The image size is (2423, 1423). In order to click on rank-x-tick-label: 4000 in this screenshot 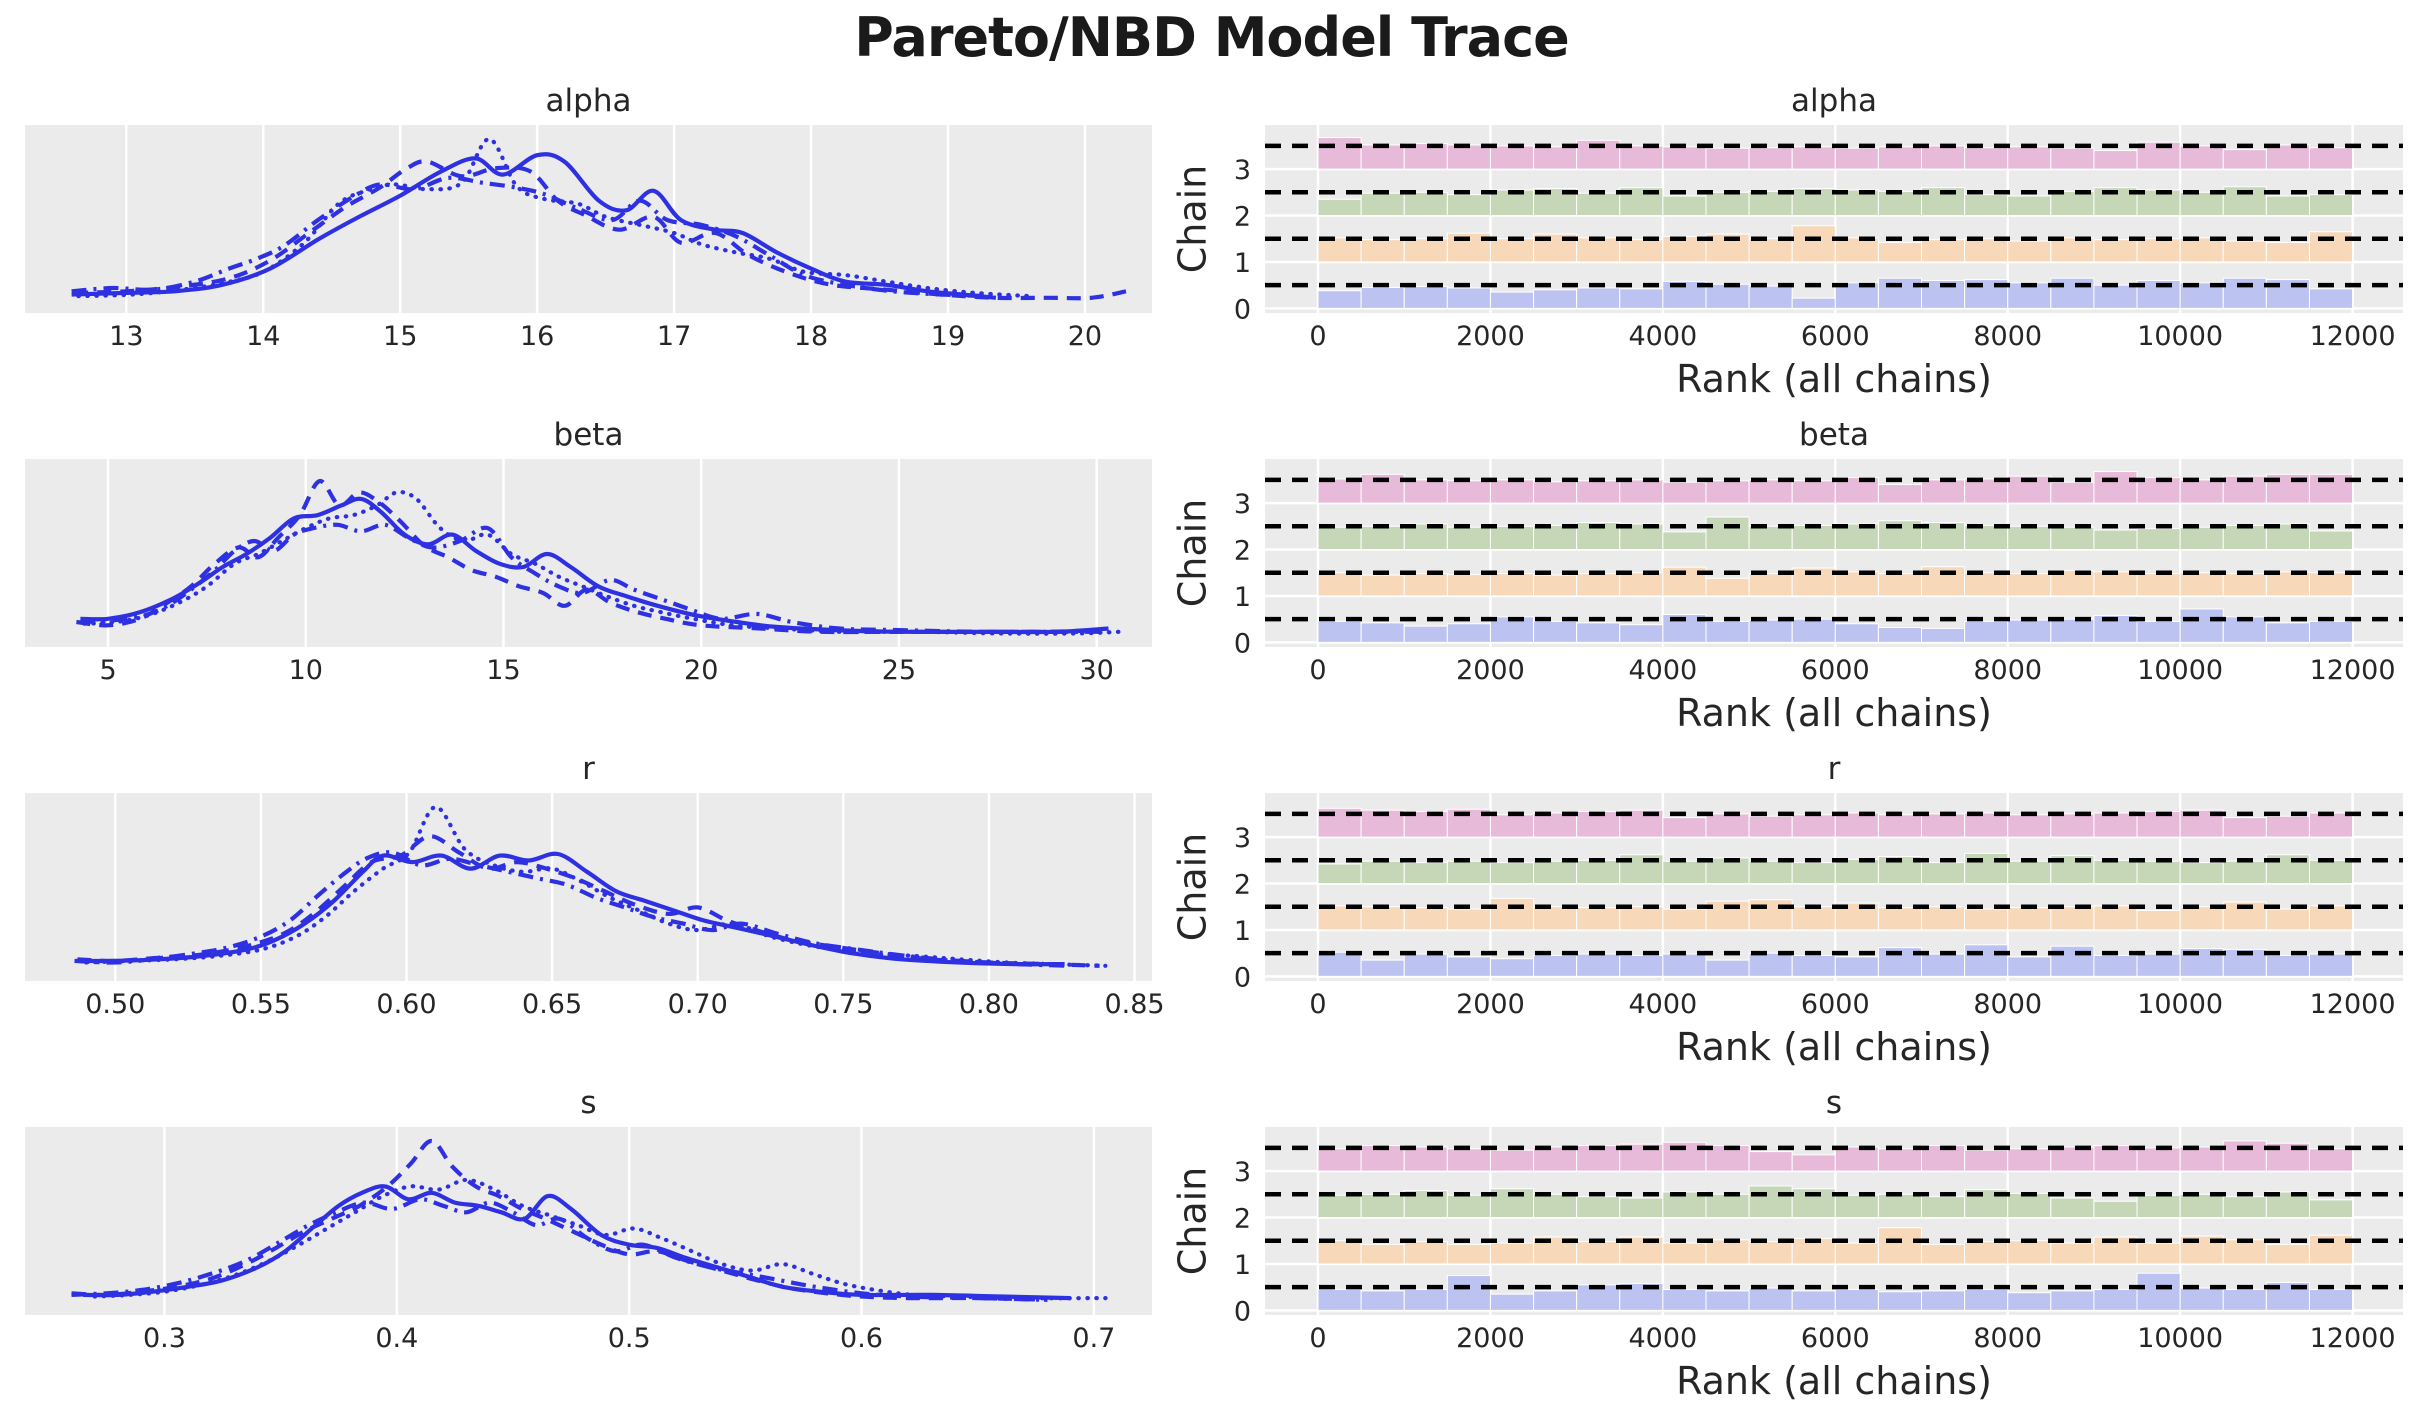, I will do `click(1663, 1004)`.